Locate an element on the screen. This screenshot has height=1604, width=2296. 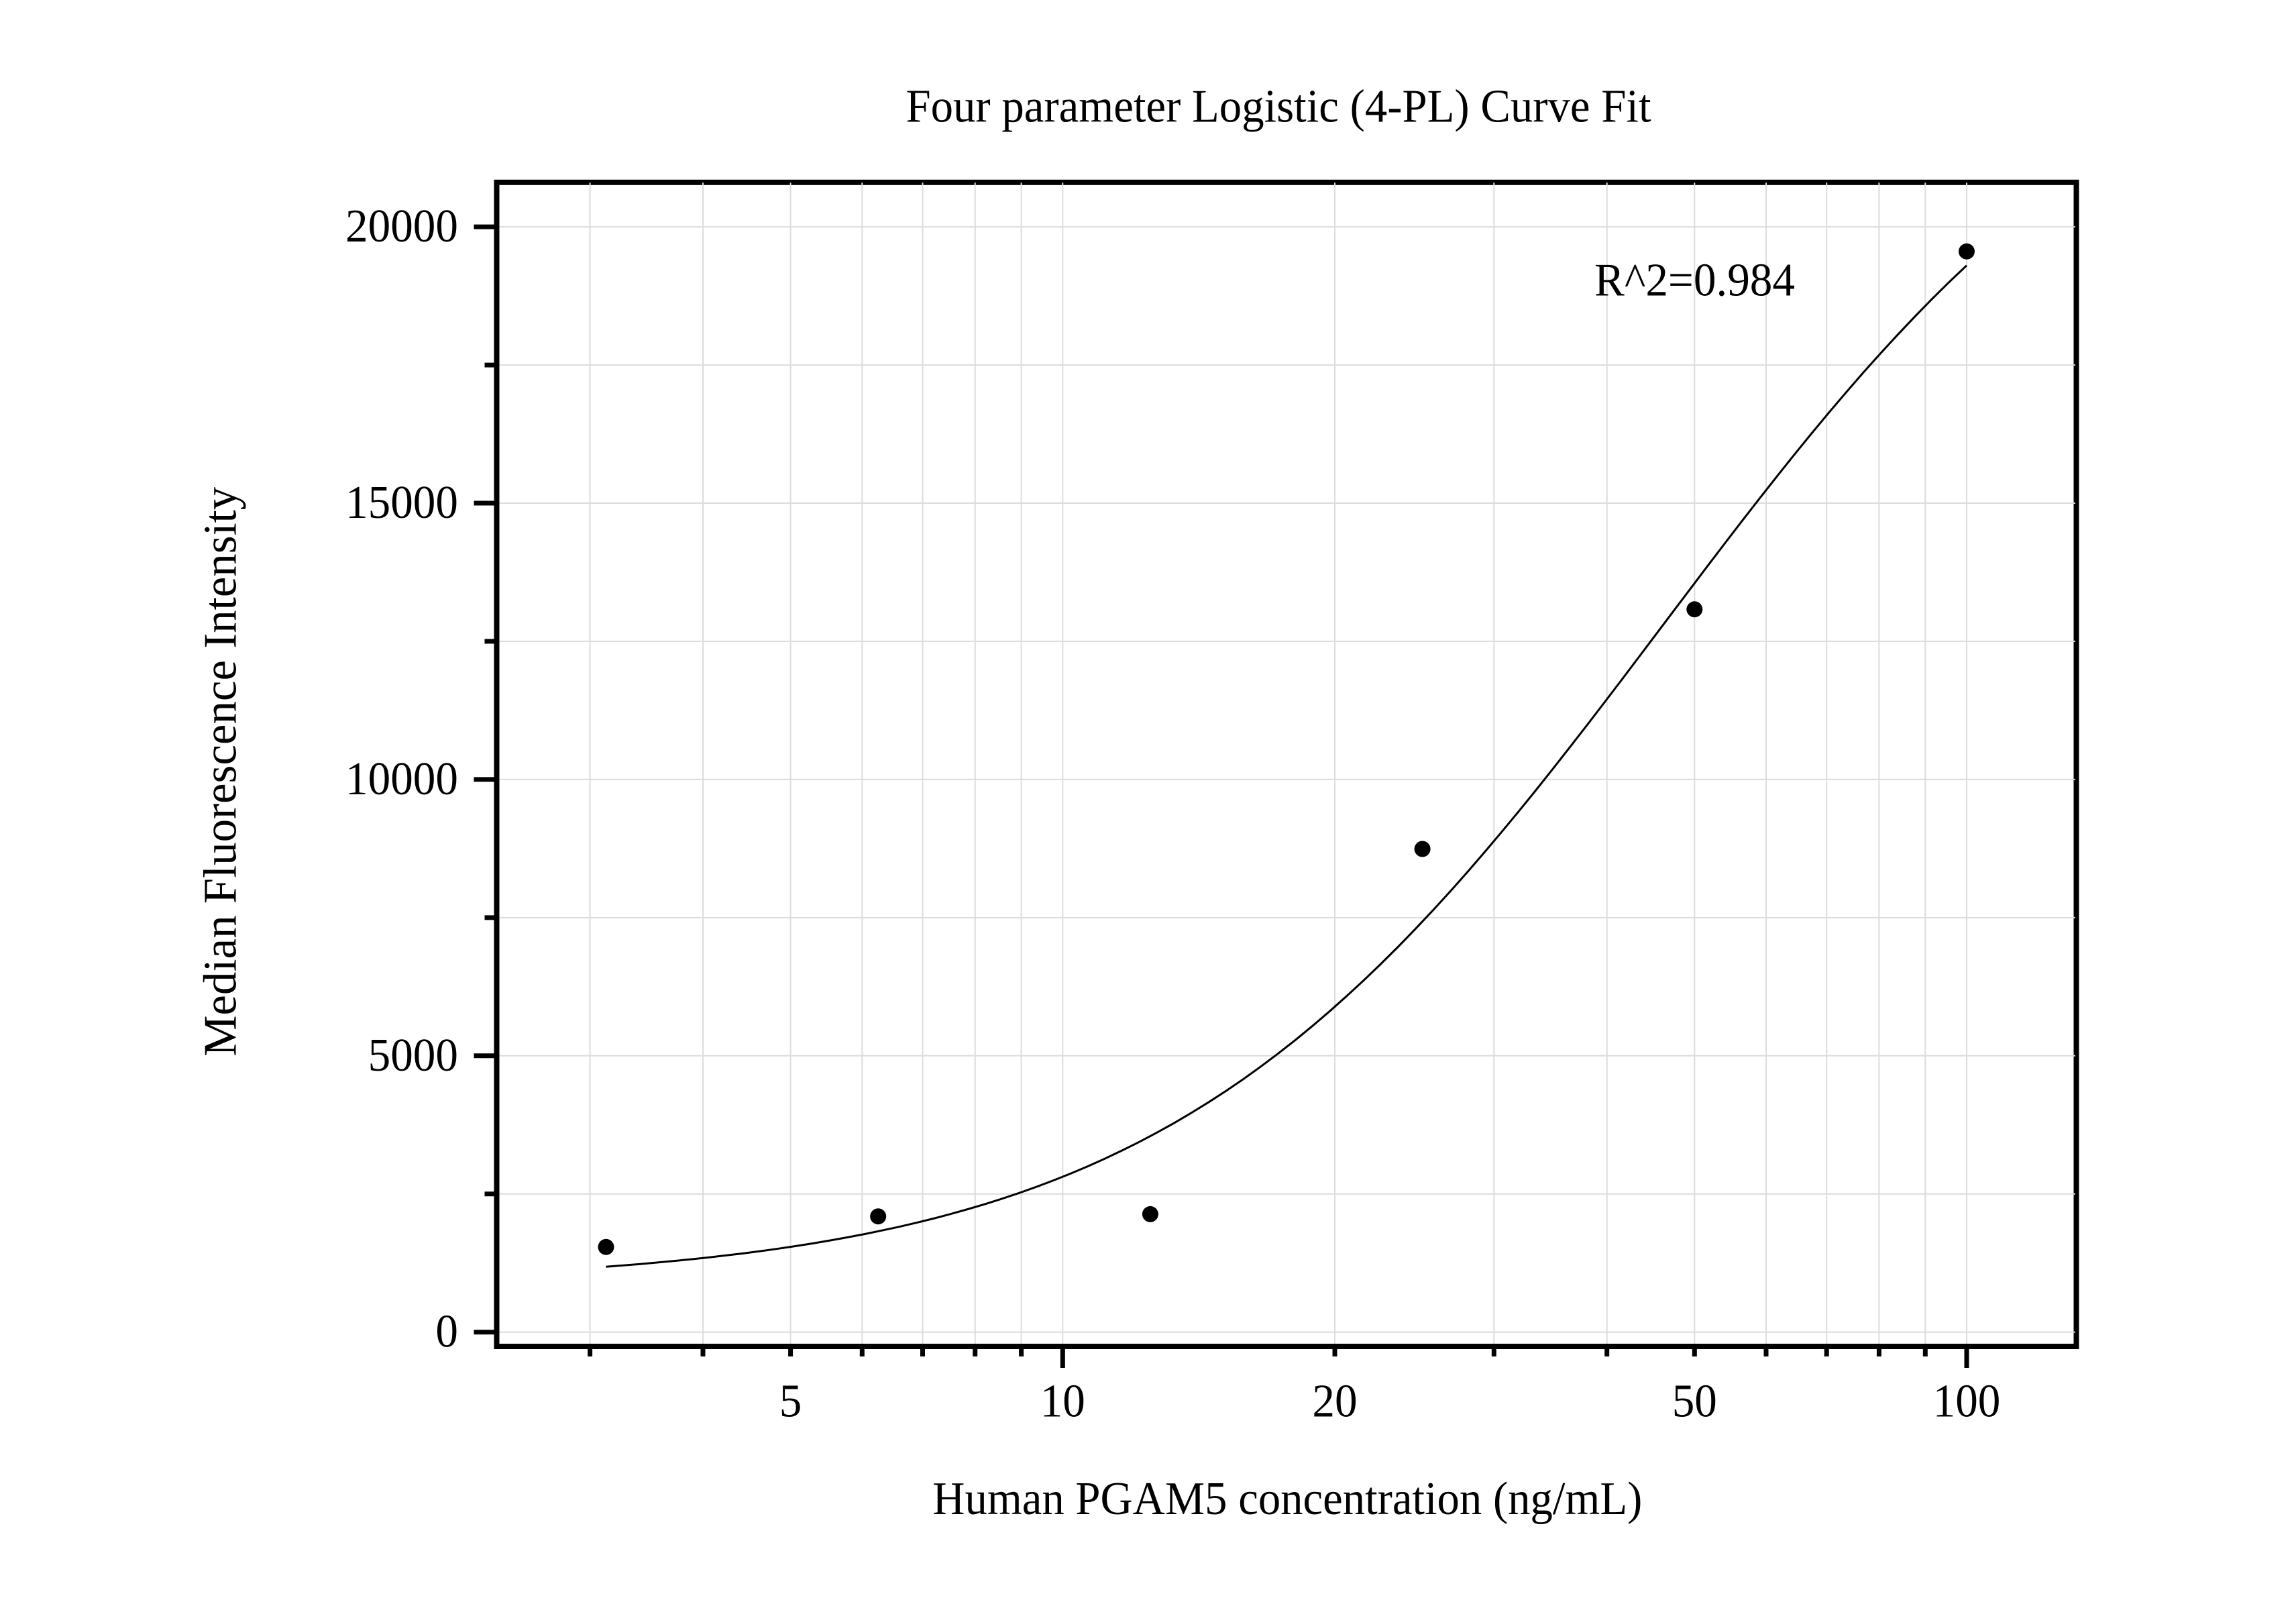
svg-text: 50 is located at coordinates (1694, 1402).